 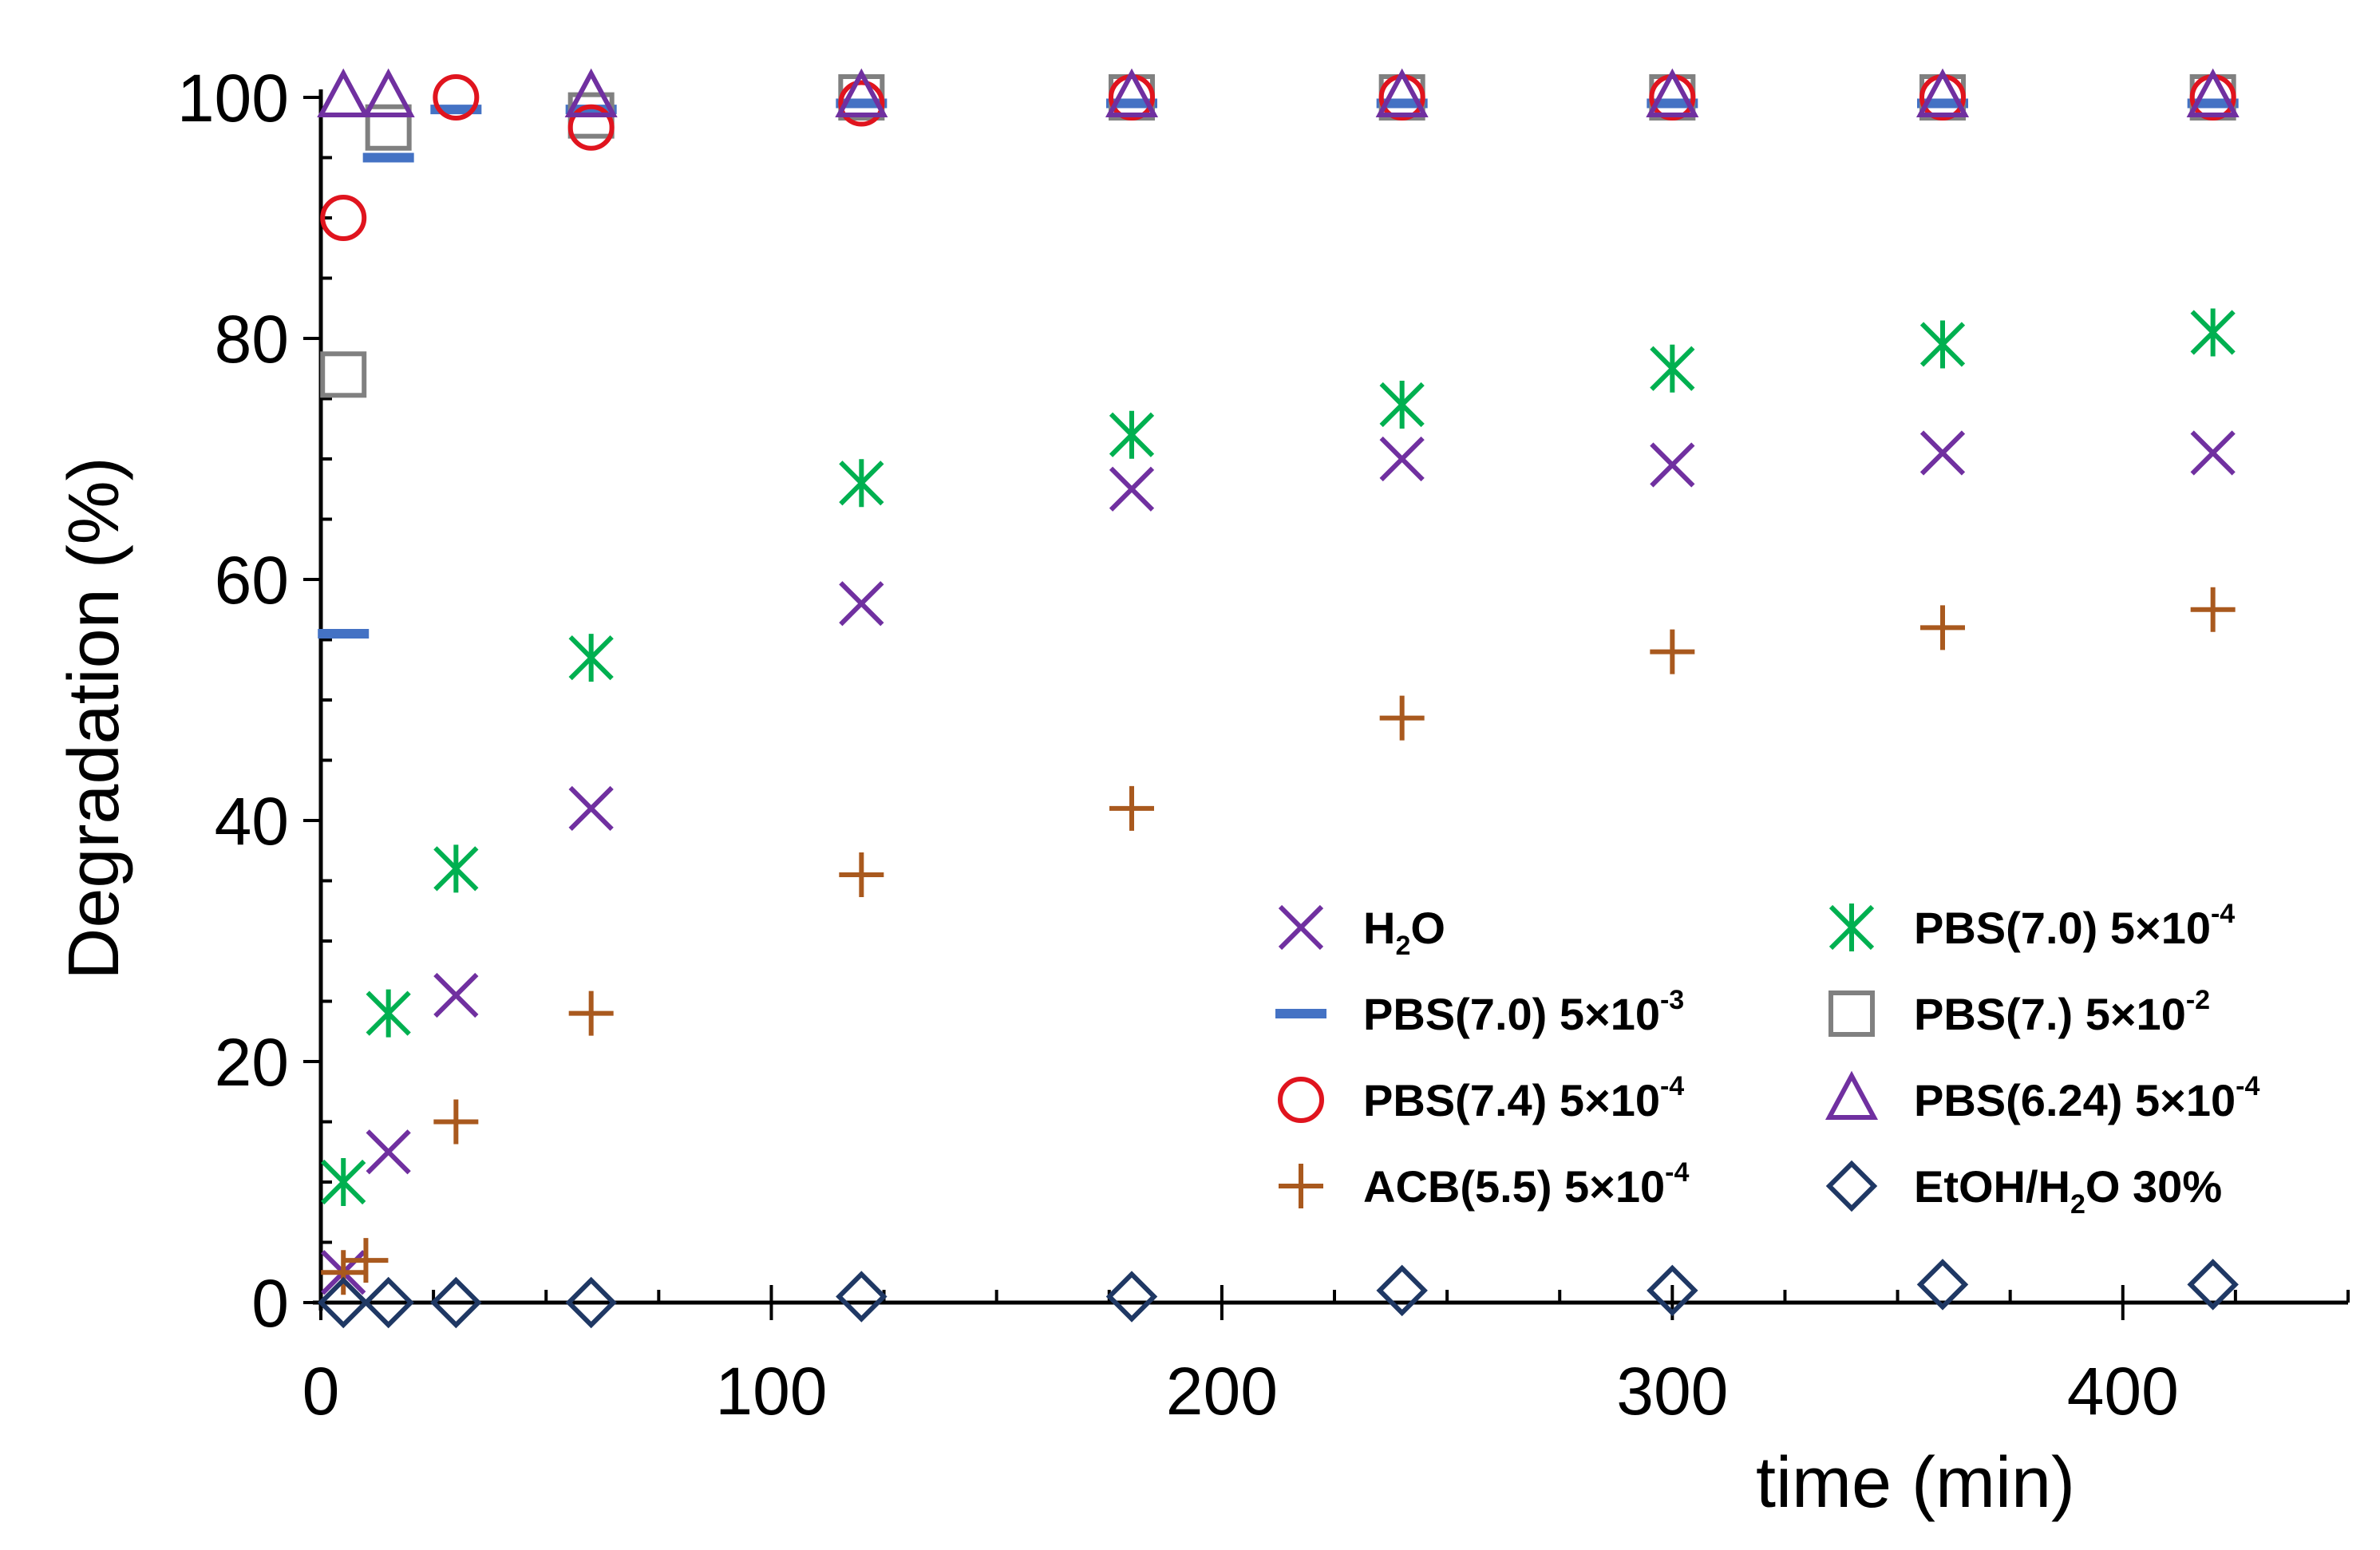 I want to click on legend-item: PBS(7.) 5×10-2, so click(x=2019, y=1012).